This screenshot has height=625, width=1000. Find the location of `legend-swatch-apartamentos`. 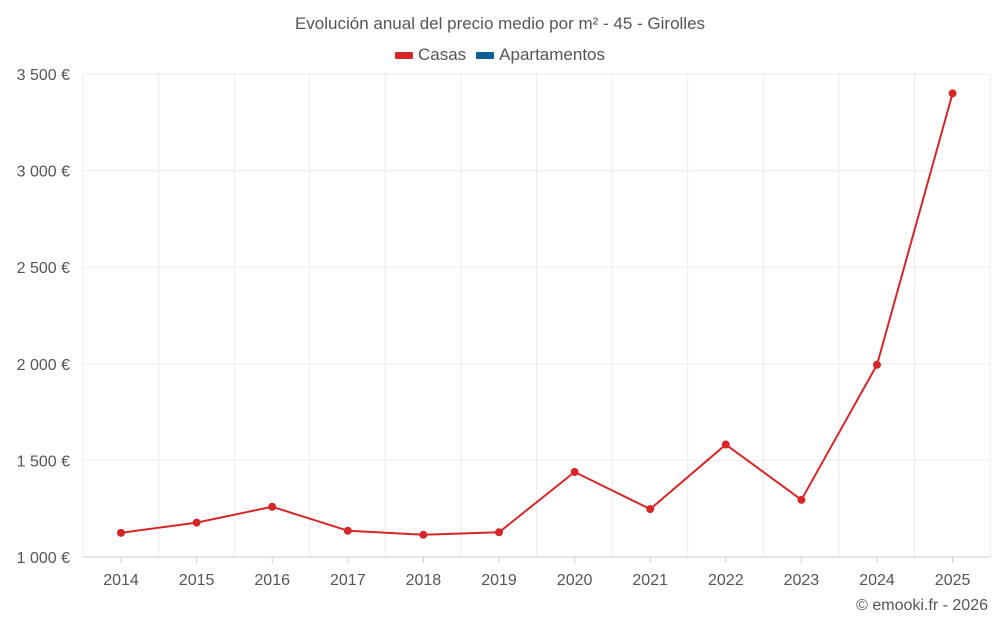

legend-swatch-apartamentos is located at coordinates (485, 55).